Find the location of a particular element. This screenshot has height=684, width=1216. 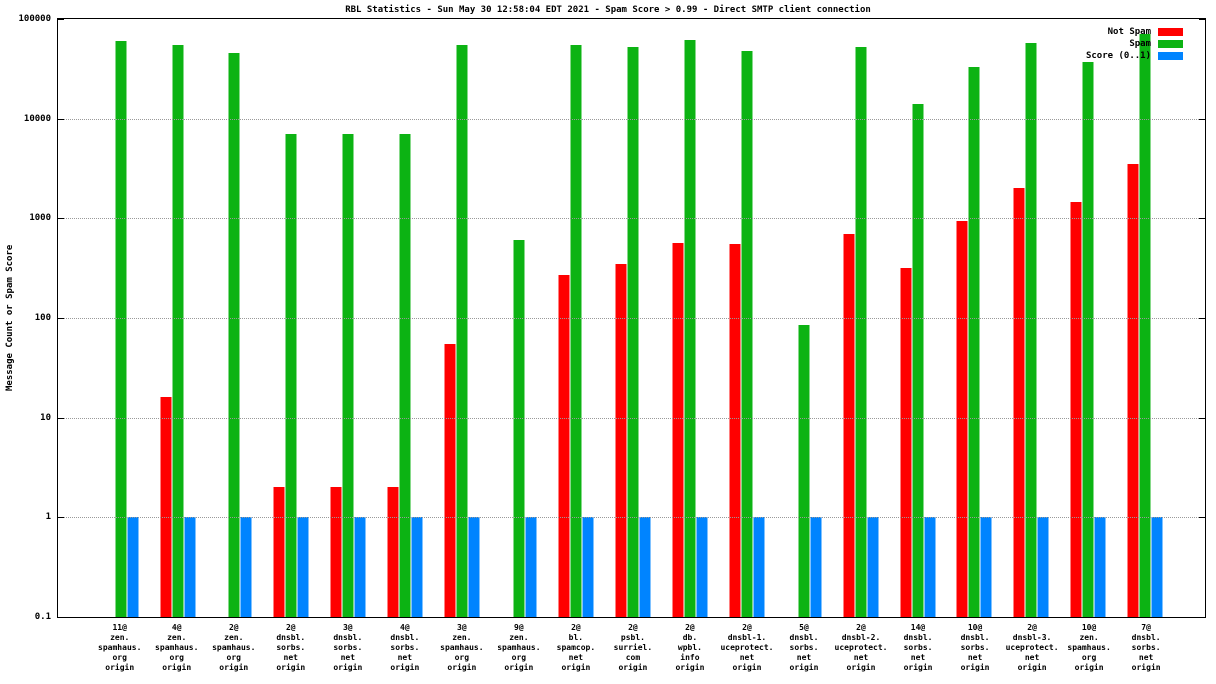

x-category-label: 9@ zen. spamhaus. org origin is located at coordinates (518, 648).